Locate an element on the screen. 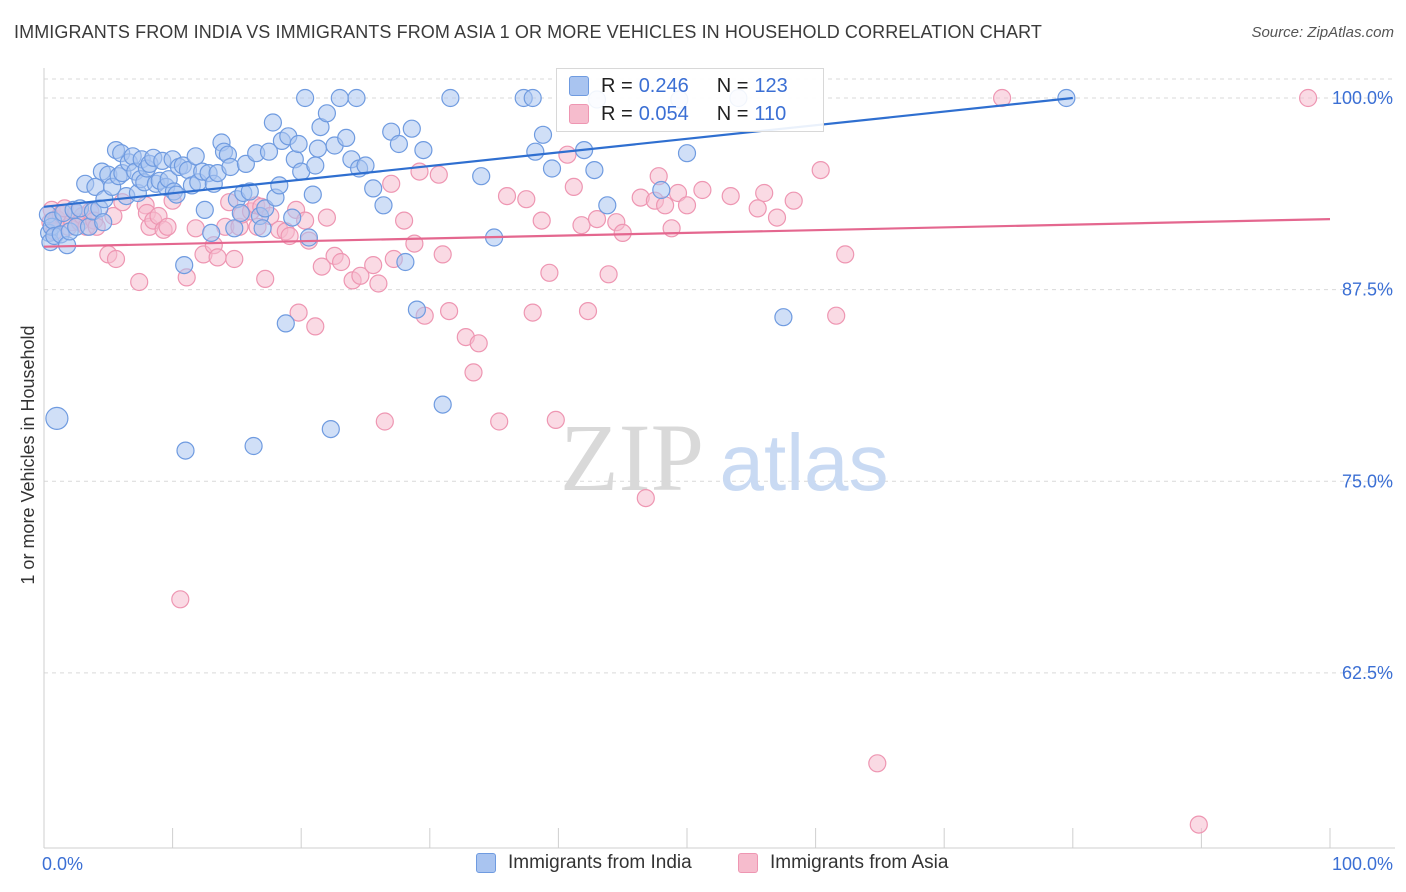  legend-swatch-india is located at coordinates (486, 863).